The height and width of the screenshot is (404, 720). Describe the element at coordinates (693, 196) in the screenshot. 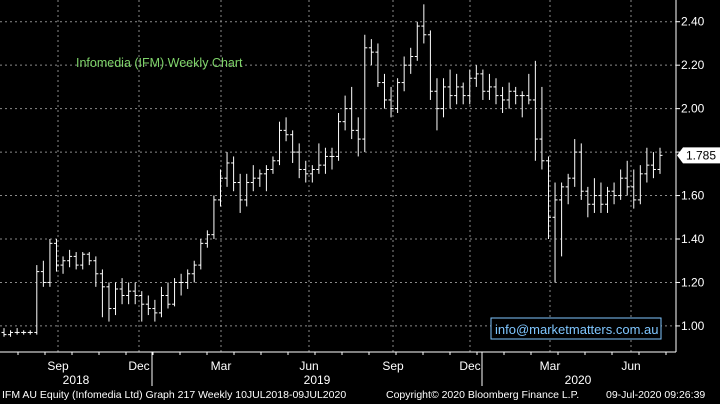

I see `y-tick-label: 1.60` at that location.